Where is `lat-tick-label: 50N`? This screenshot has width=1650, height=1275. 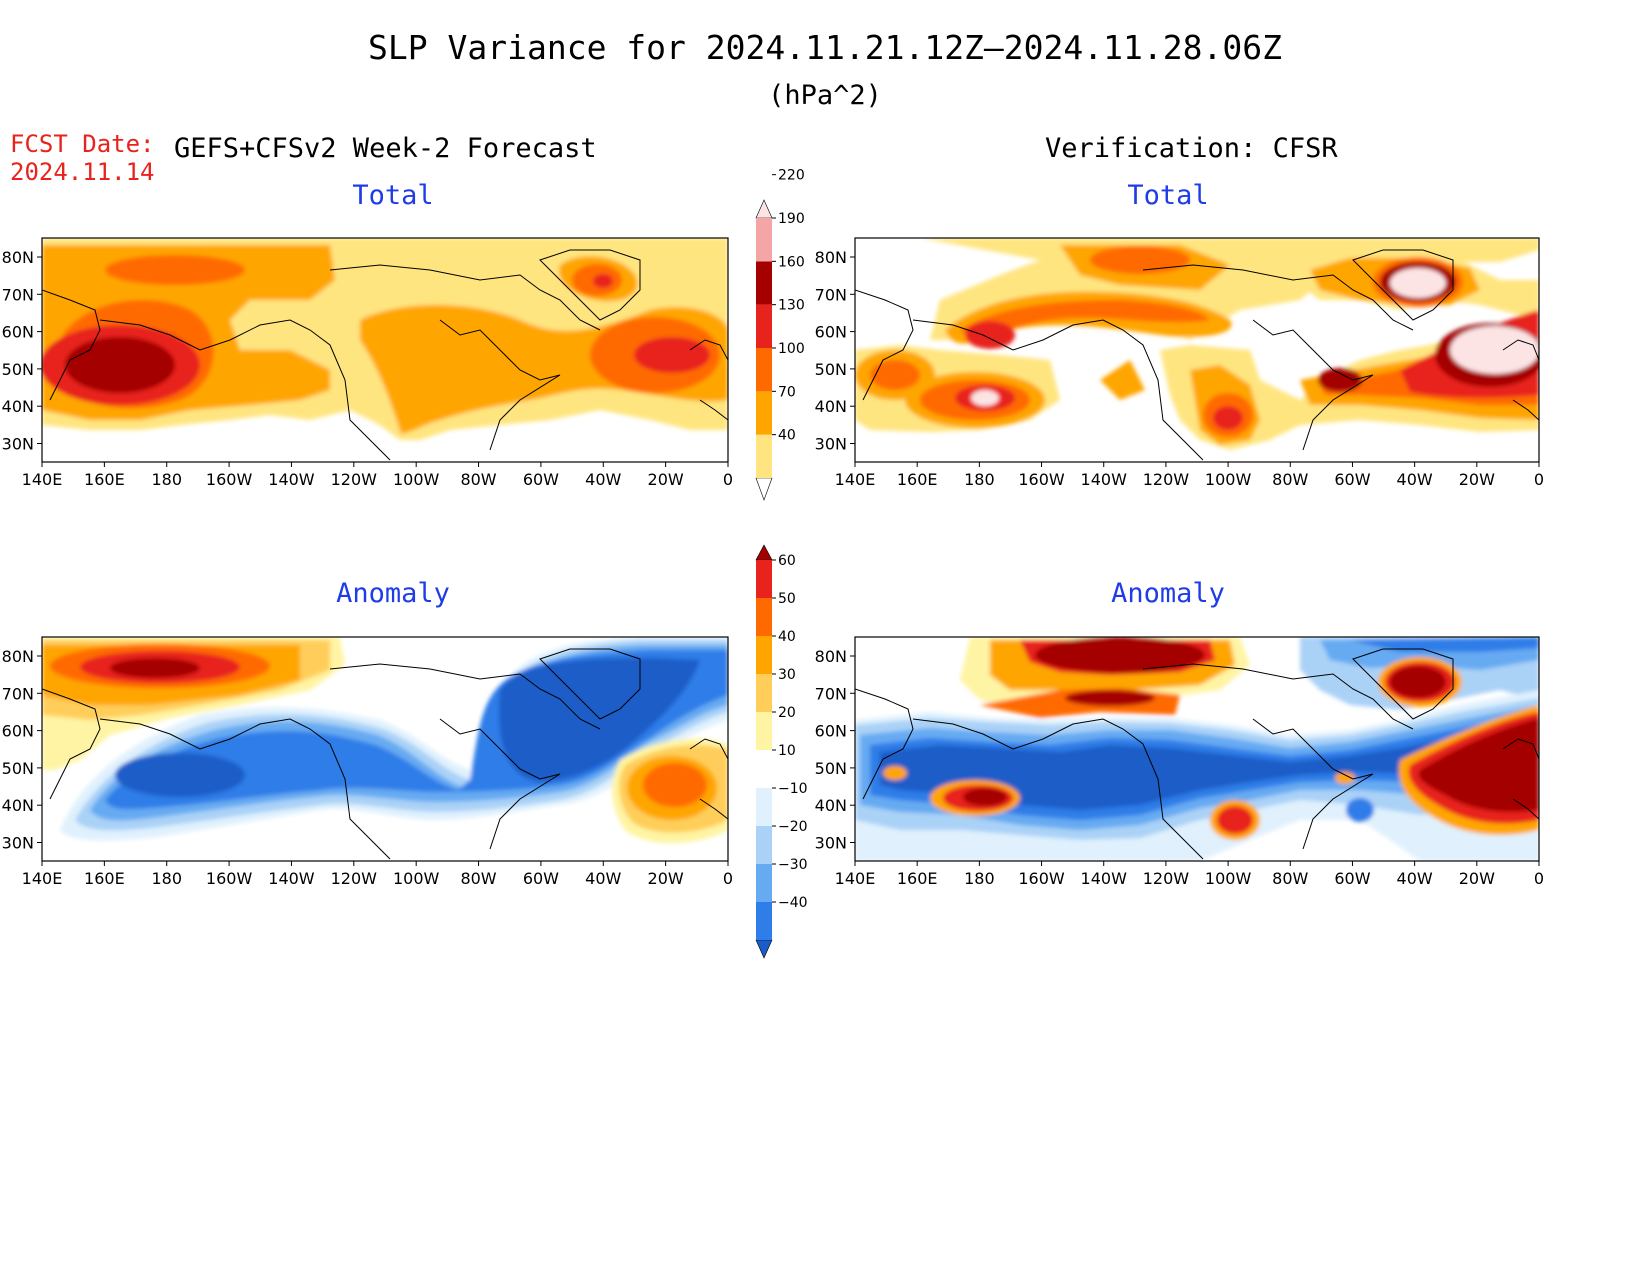
lat-tick-label: 50N is located at coordinates (18, 369).